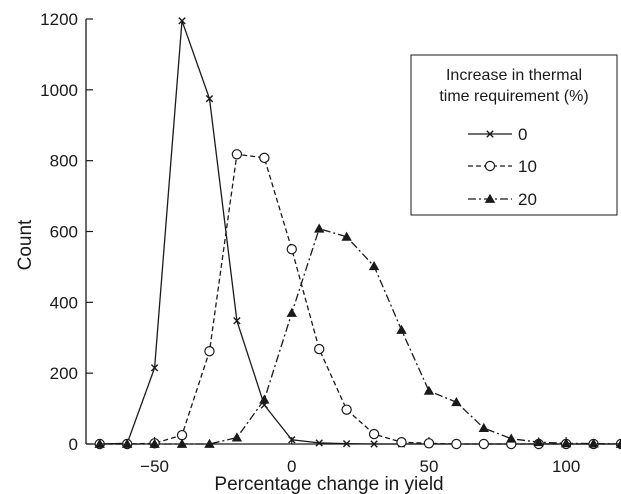 This screenshot has width=621, height=494. Describe the element at coordinates (64, 302) in the screenshot. I see `y-tick-label: 400` at that location.